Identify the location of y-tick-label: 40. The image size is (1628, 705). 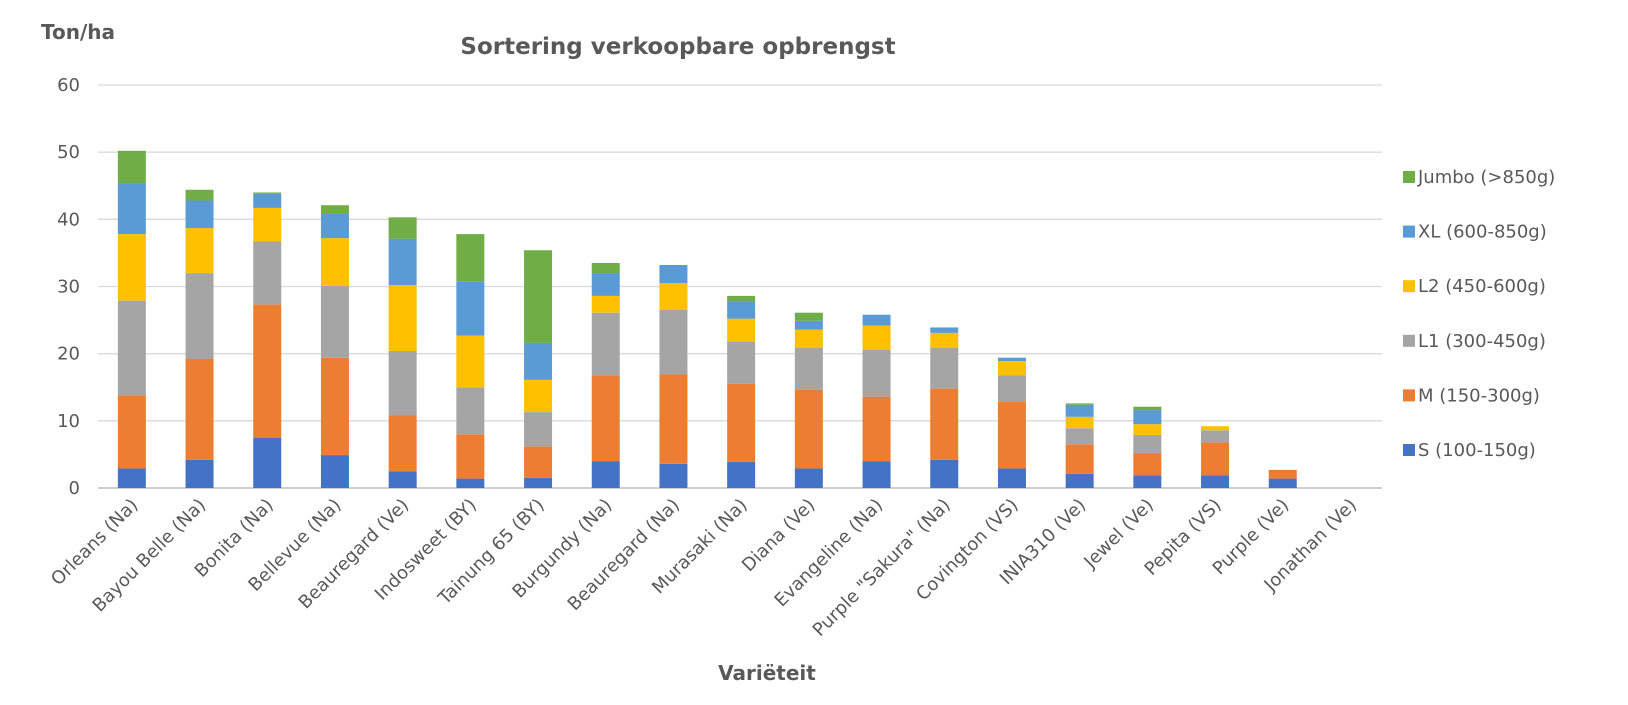
(68, 219).